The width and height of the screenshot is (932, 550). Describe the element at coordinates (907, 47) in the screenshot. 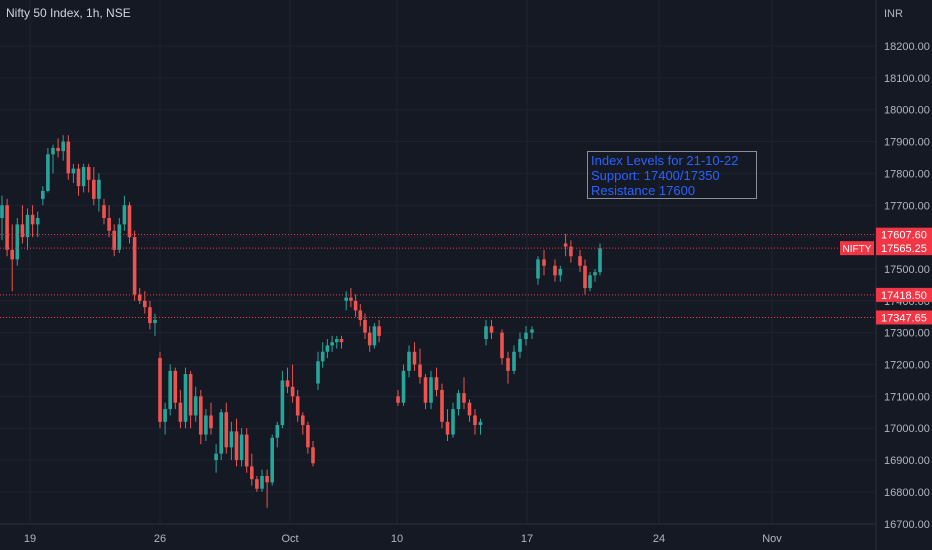

I see `y-tick-label: 18200.00` at that location.